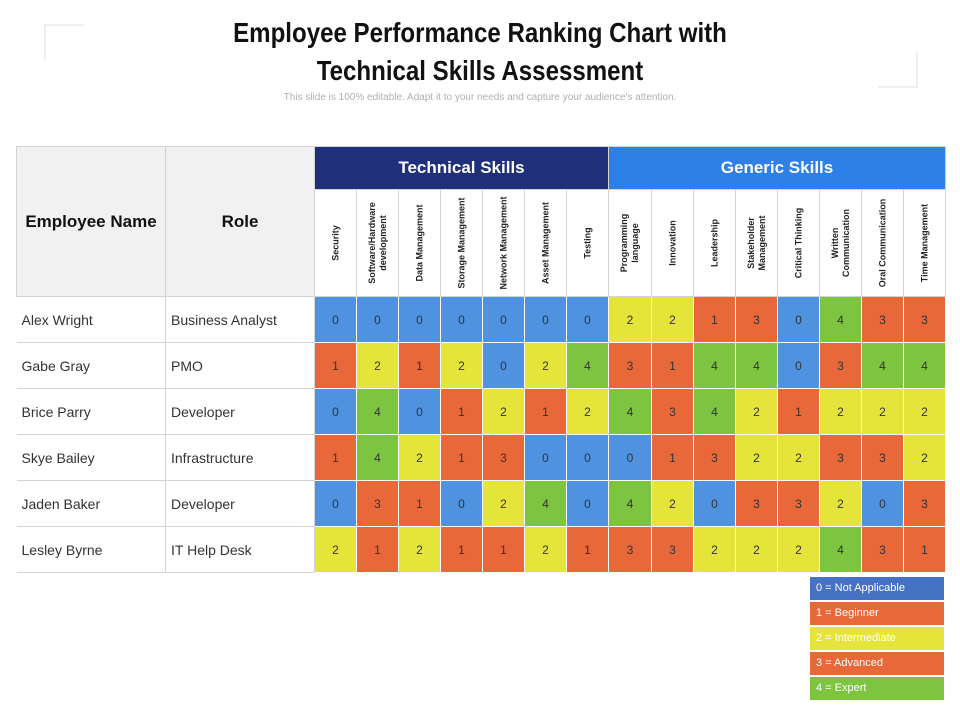 The width and height of the screenshot is (960, 720). Describe the element at coordinates (461, 168) in the screenshot. I see `header-technical-skills: Technical Skills` at that location.